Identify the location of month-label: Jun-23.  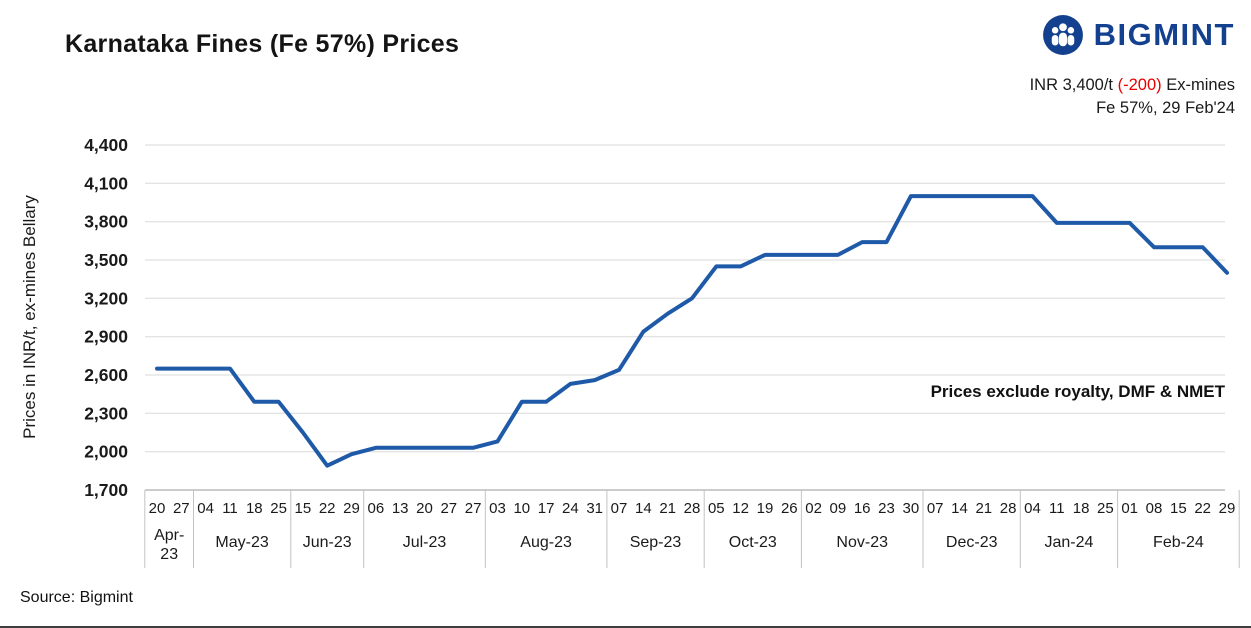
(327, 542).